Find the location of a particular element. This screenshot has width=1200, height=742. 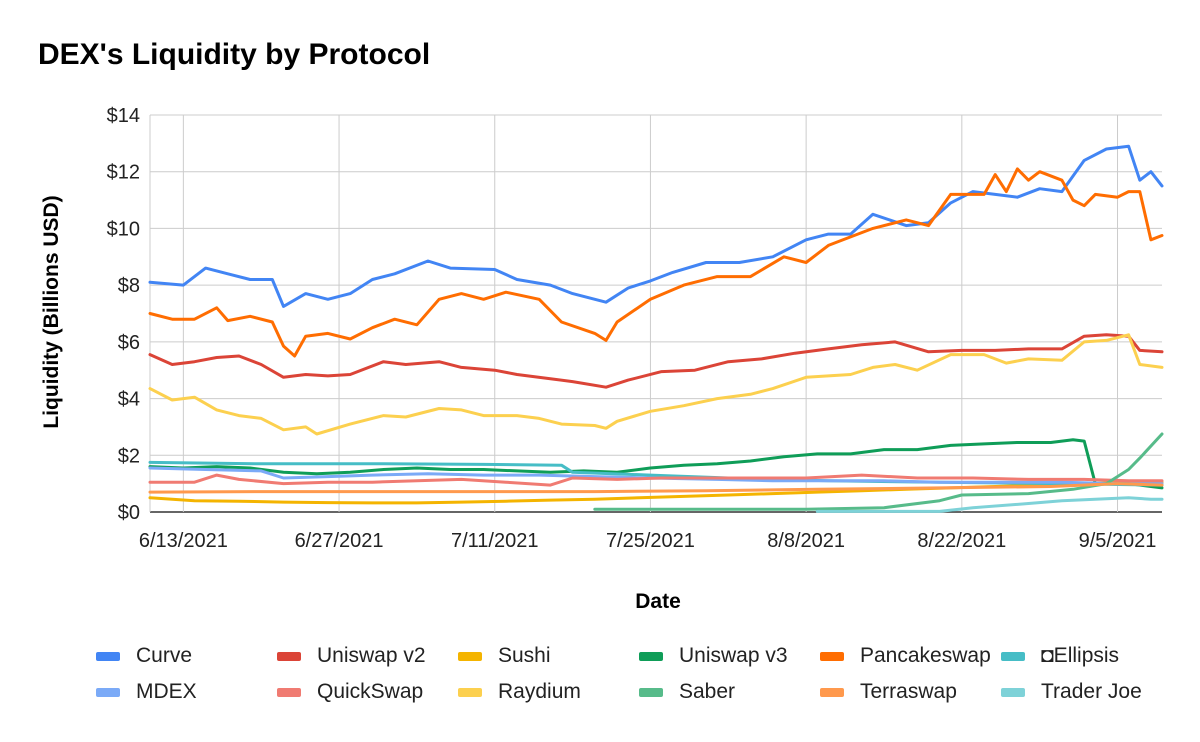

legend-label: Uniswap v3 is located at coordinates (733, 655).